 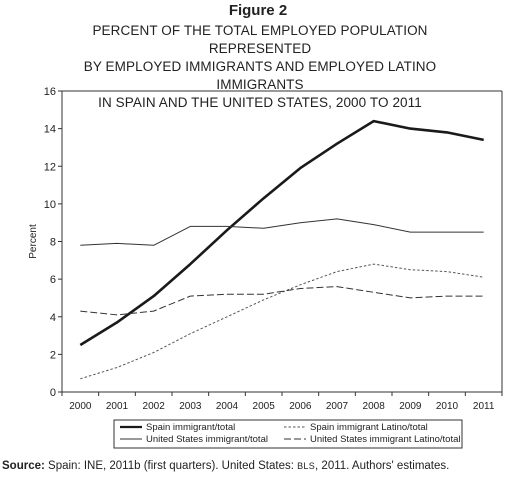 I want to click on legend-label-3: United States immigrant/total, so click(x=207, y=439).